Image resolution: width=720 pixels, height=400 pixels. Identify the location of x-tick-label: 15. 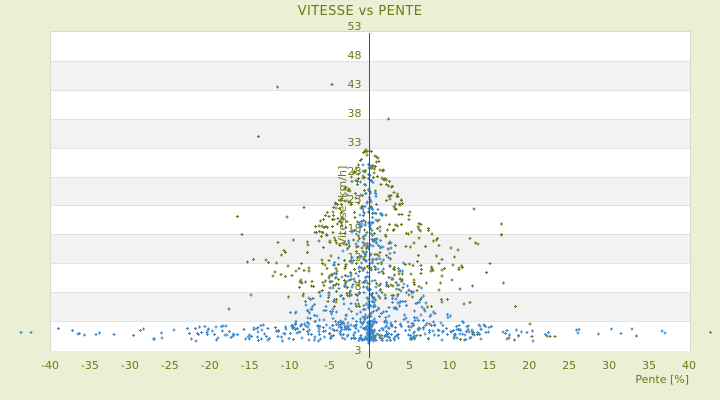
(489, 365).